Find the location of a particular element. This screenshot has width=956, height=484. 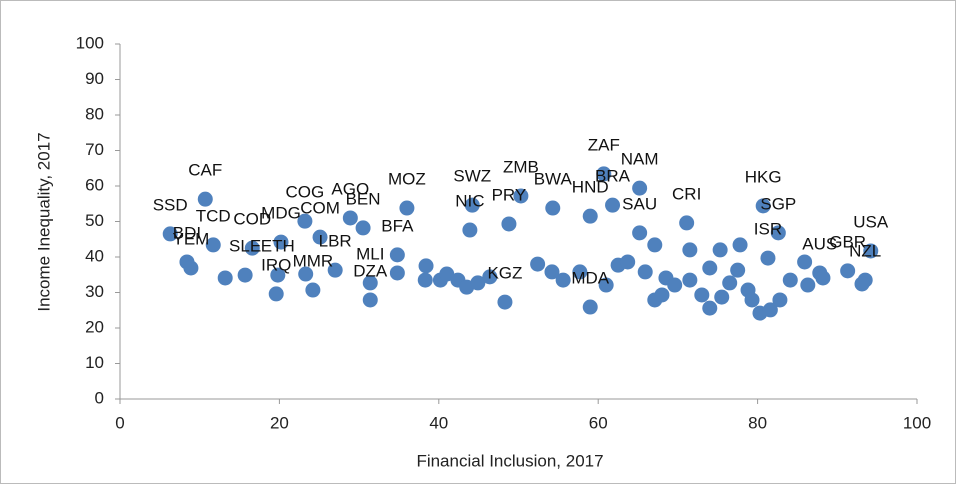

point-label: MDG is located at coordinates (281, 213).